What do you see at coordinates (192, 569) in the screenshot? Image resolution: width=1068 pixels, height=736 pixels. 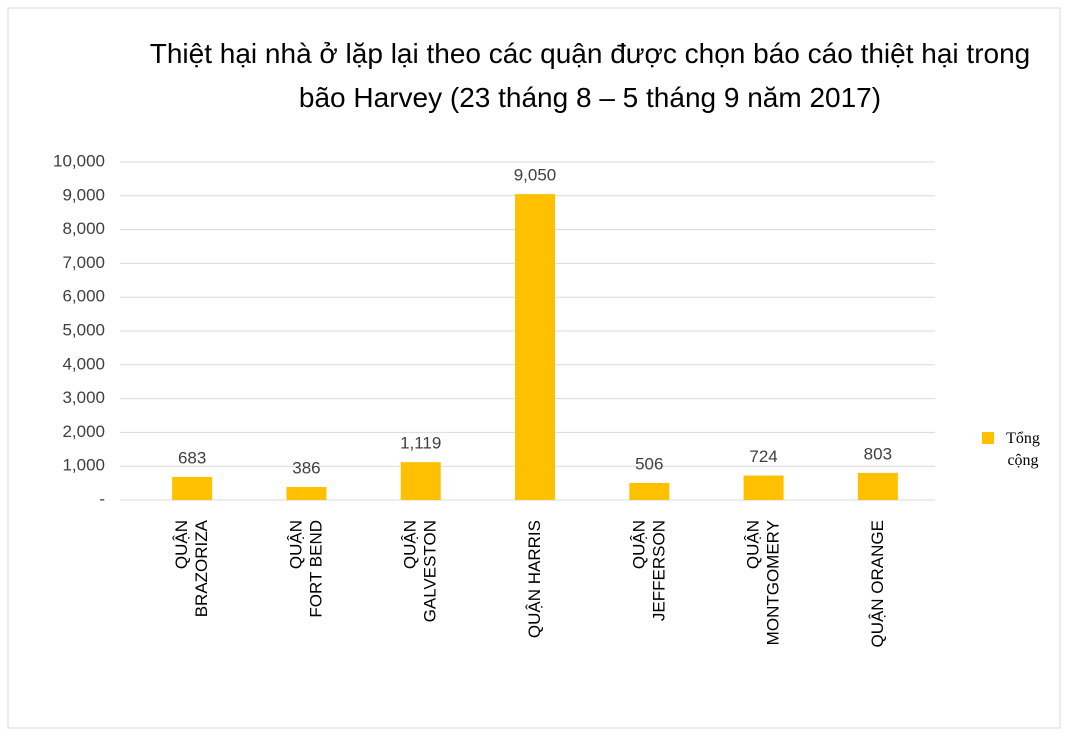 I see `x-tick-label: QUẬN BRAZORIZA` at bounding box center [192, 569].